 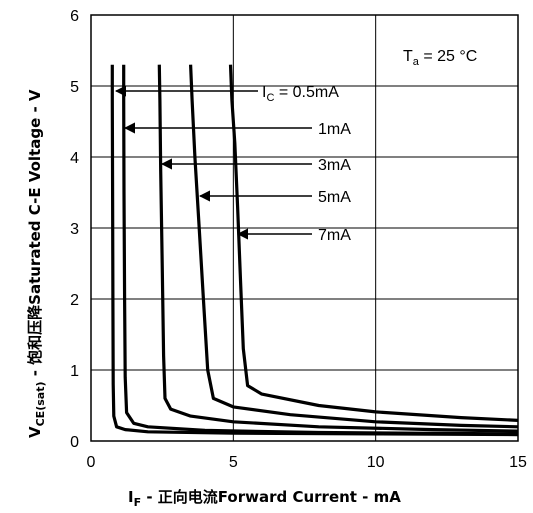 I want to click on x-tick-label: 15, so click(x=518, y=462).